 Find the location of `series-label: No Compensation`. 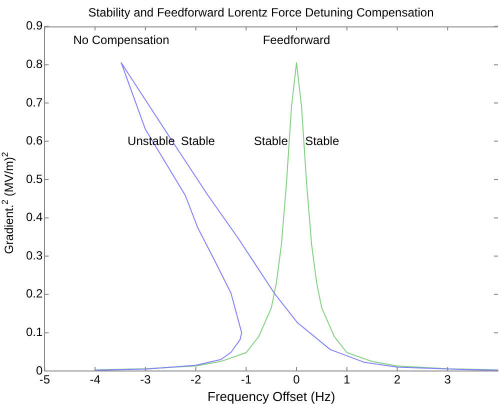

series-label: No Compensation is located at coordinates (121, 40).